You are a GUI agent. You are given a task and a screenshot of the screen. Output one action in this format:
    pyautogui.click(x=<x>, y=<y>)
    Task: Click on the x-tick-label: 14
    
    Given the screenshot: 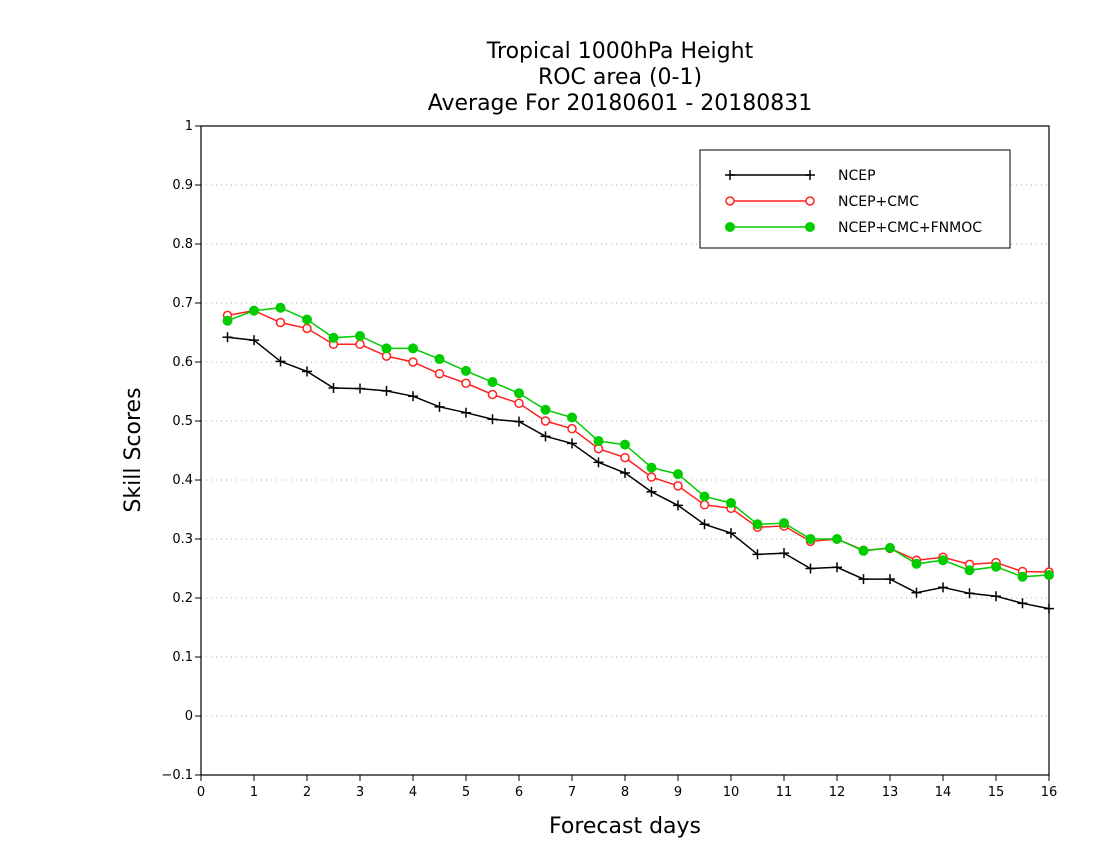 What is the action you would take?
    pyautogui.click(x=943, y=792)
    